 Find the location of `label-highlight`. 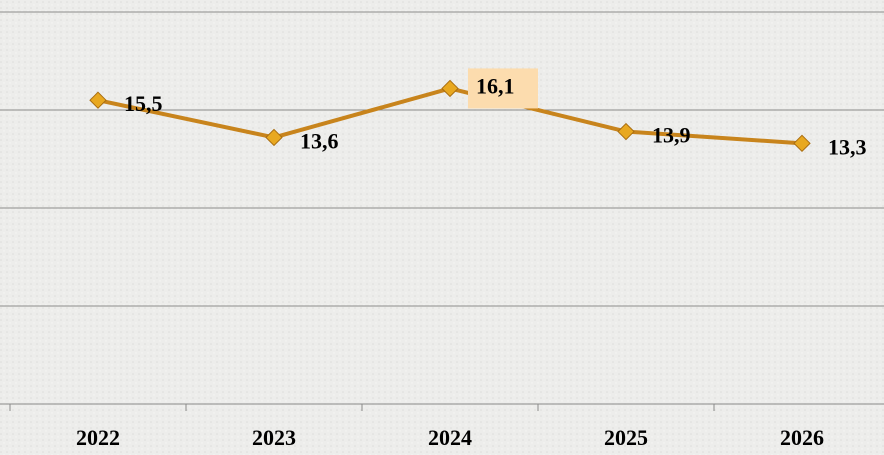

label-highlight is located at coordinates (503, 88).